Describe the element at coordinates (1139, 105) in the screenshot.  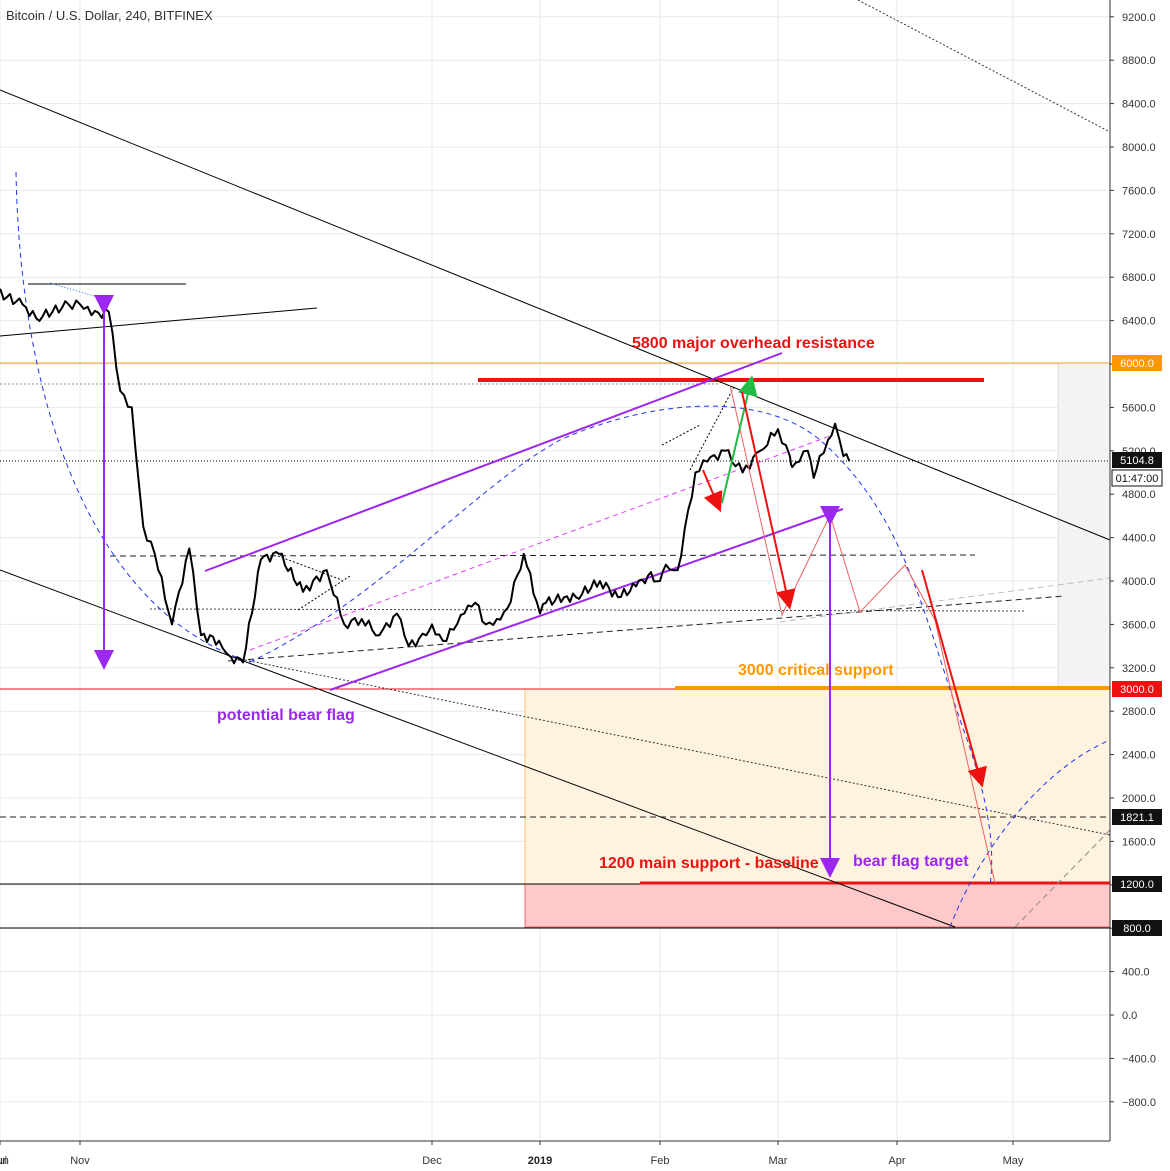
I see `y-tick-label: 8400.0` at that location.